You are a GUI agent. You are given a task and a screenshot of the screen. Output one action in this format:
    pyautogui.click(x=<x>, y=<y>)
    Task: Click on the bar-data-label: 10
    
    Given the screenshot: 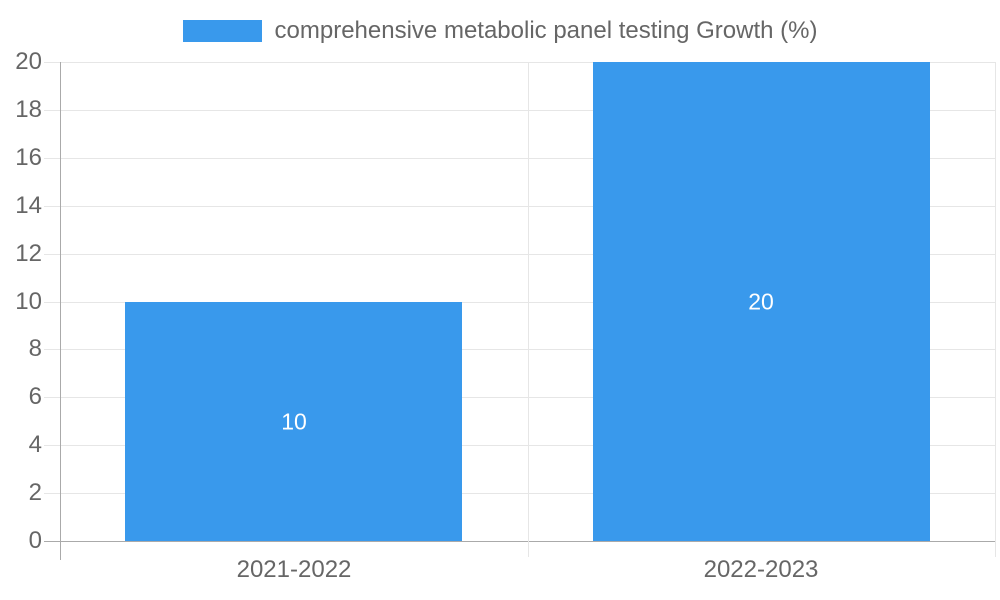 What is the action you would take?
    pyautogui.click(x=294, y=421)
    